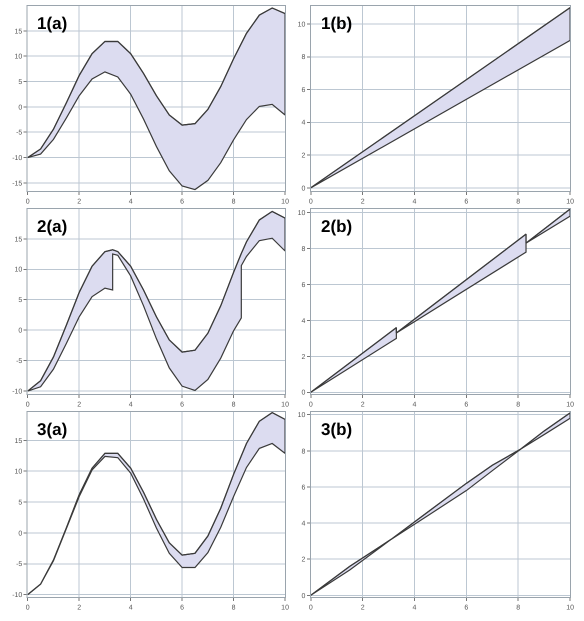 The width and height of the screenshot is (584, 621). Describe the element at coordinates (52, 23) in the screenshot. I see `text: 1(a)` at that location.